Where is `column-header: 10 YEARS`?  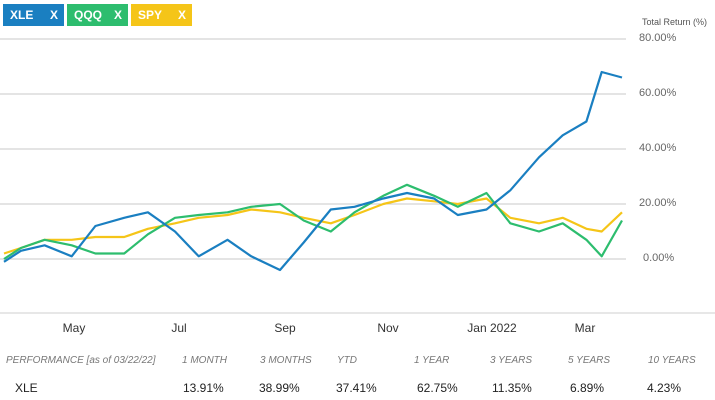 column-header: 10 YEARS is located at coordinates (672, 360).